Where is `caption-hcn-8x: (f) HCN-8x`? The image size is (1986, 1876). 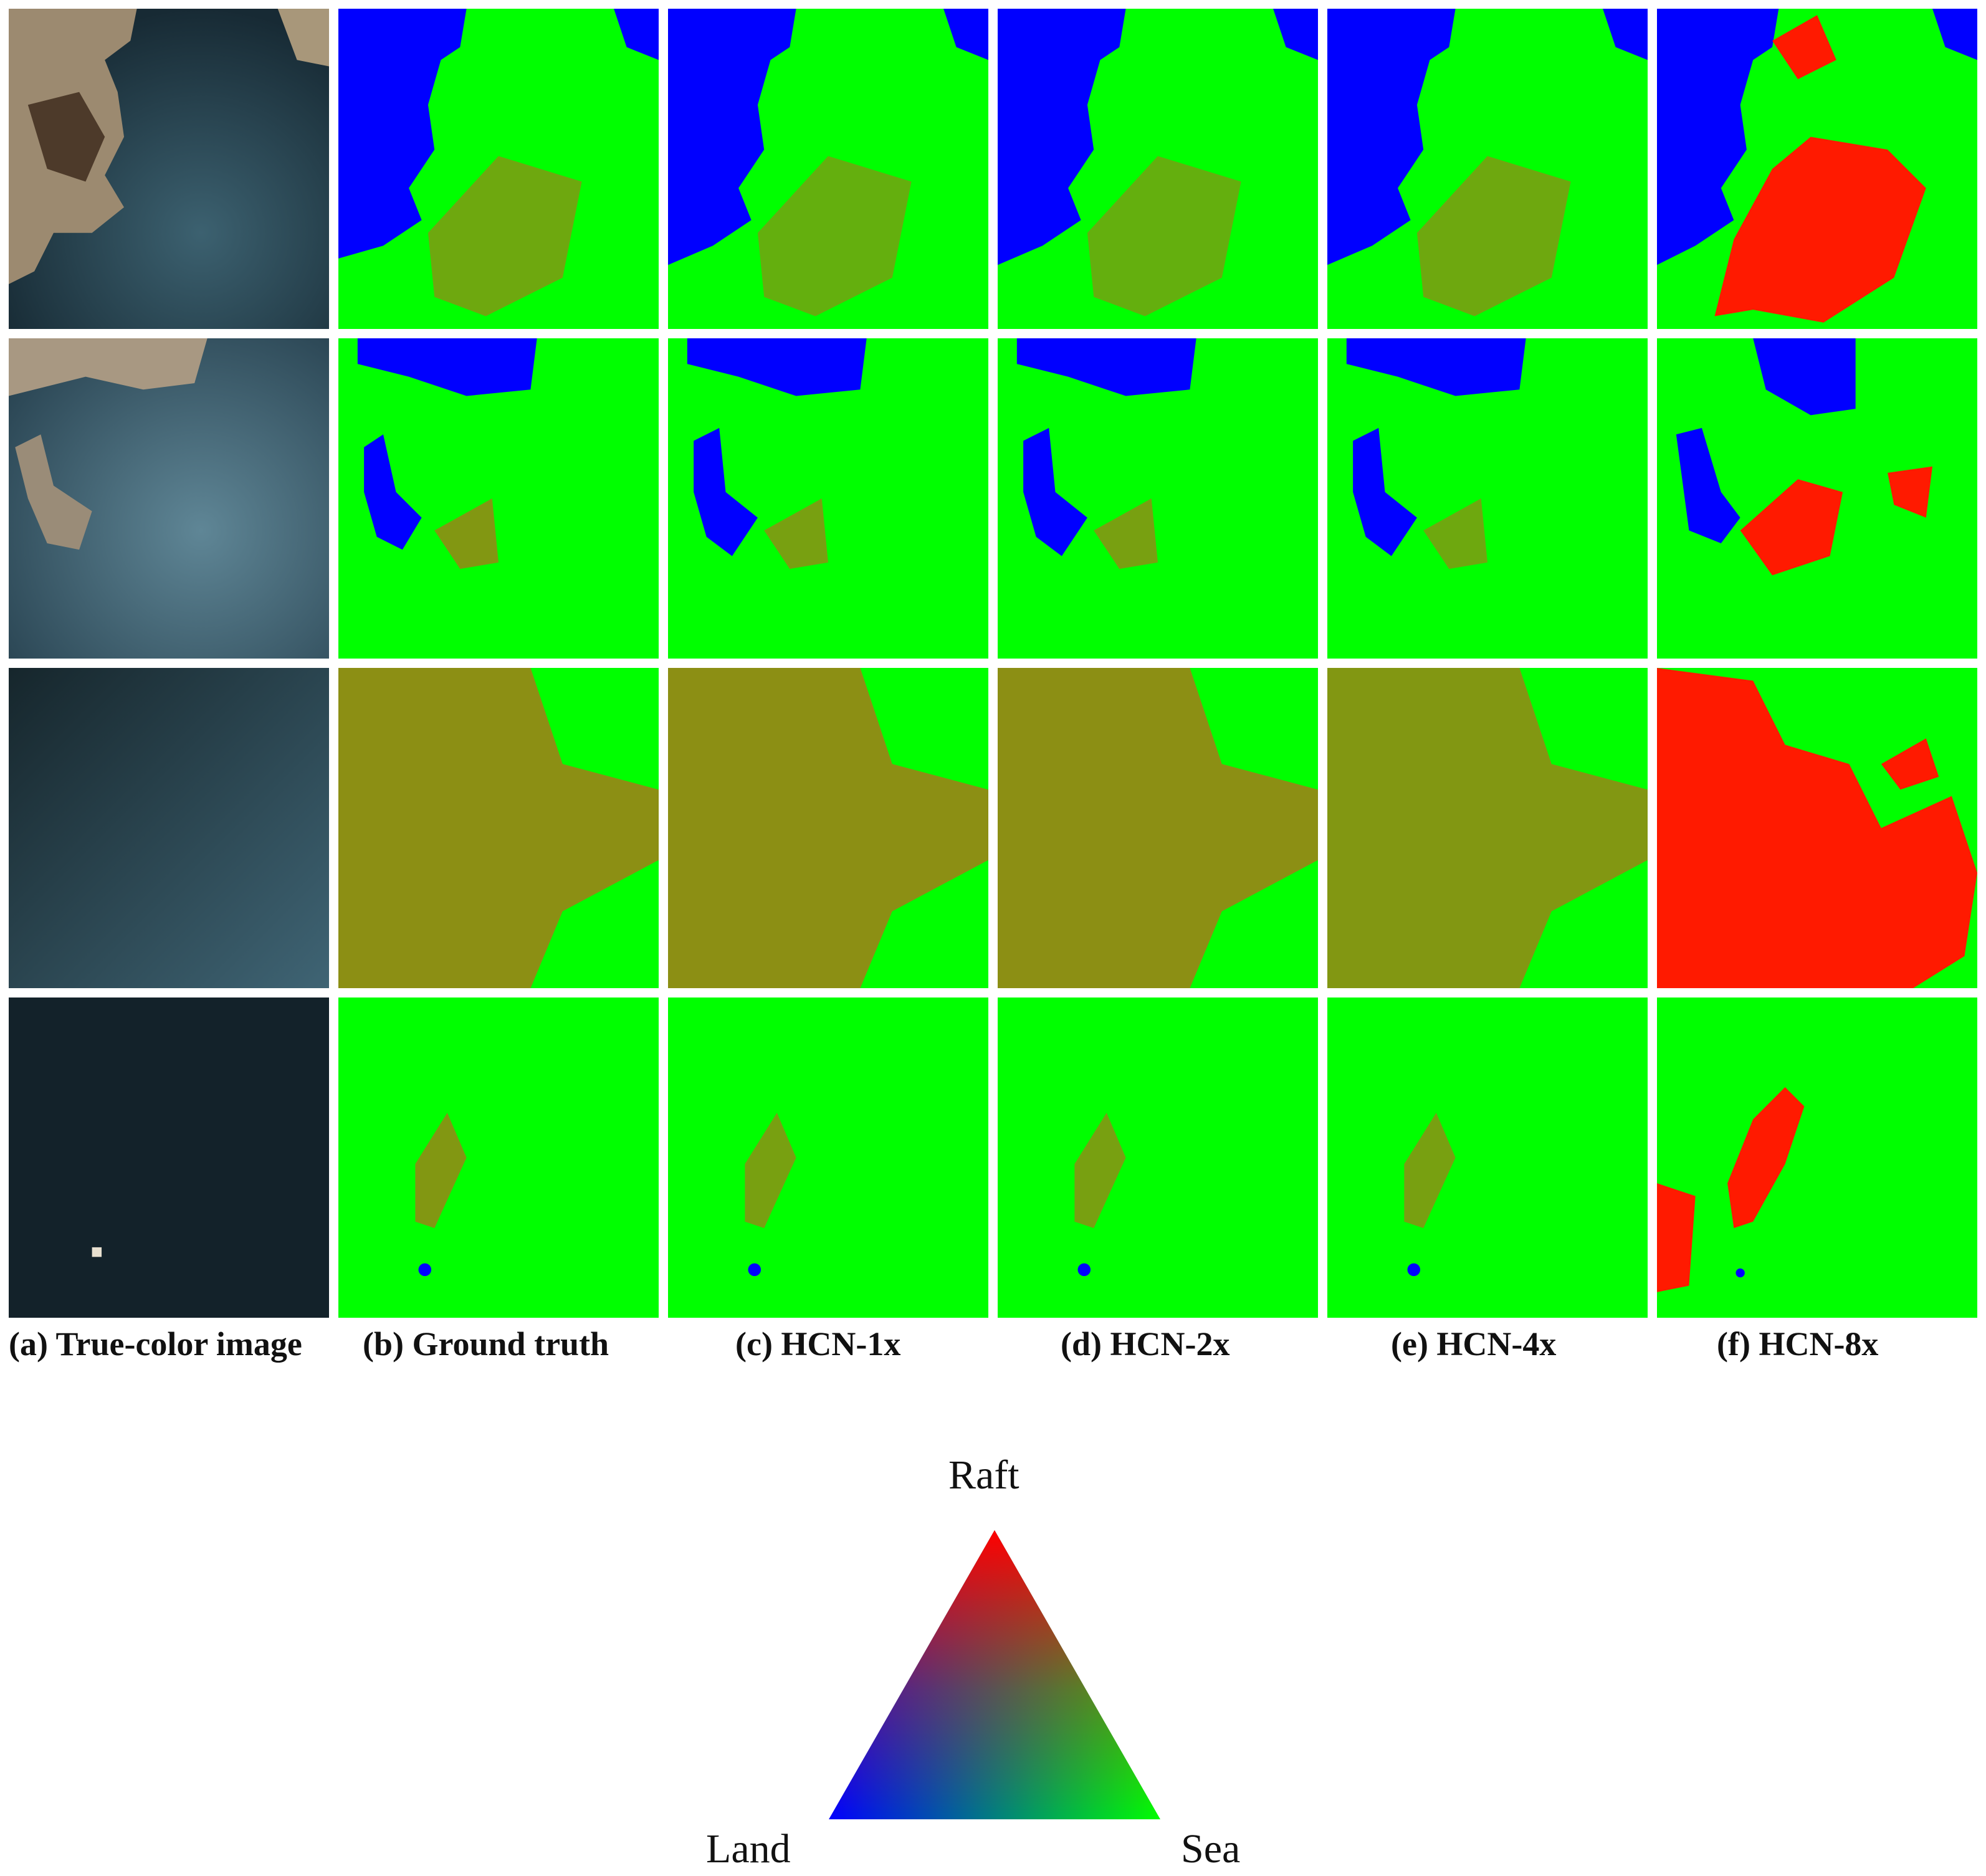 caption-hcn-8x: (f) HCN-8x is located at coordinates (1798, 1344).